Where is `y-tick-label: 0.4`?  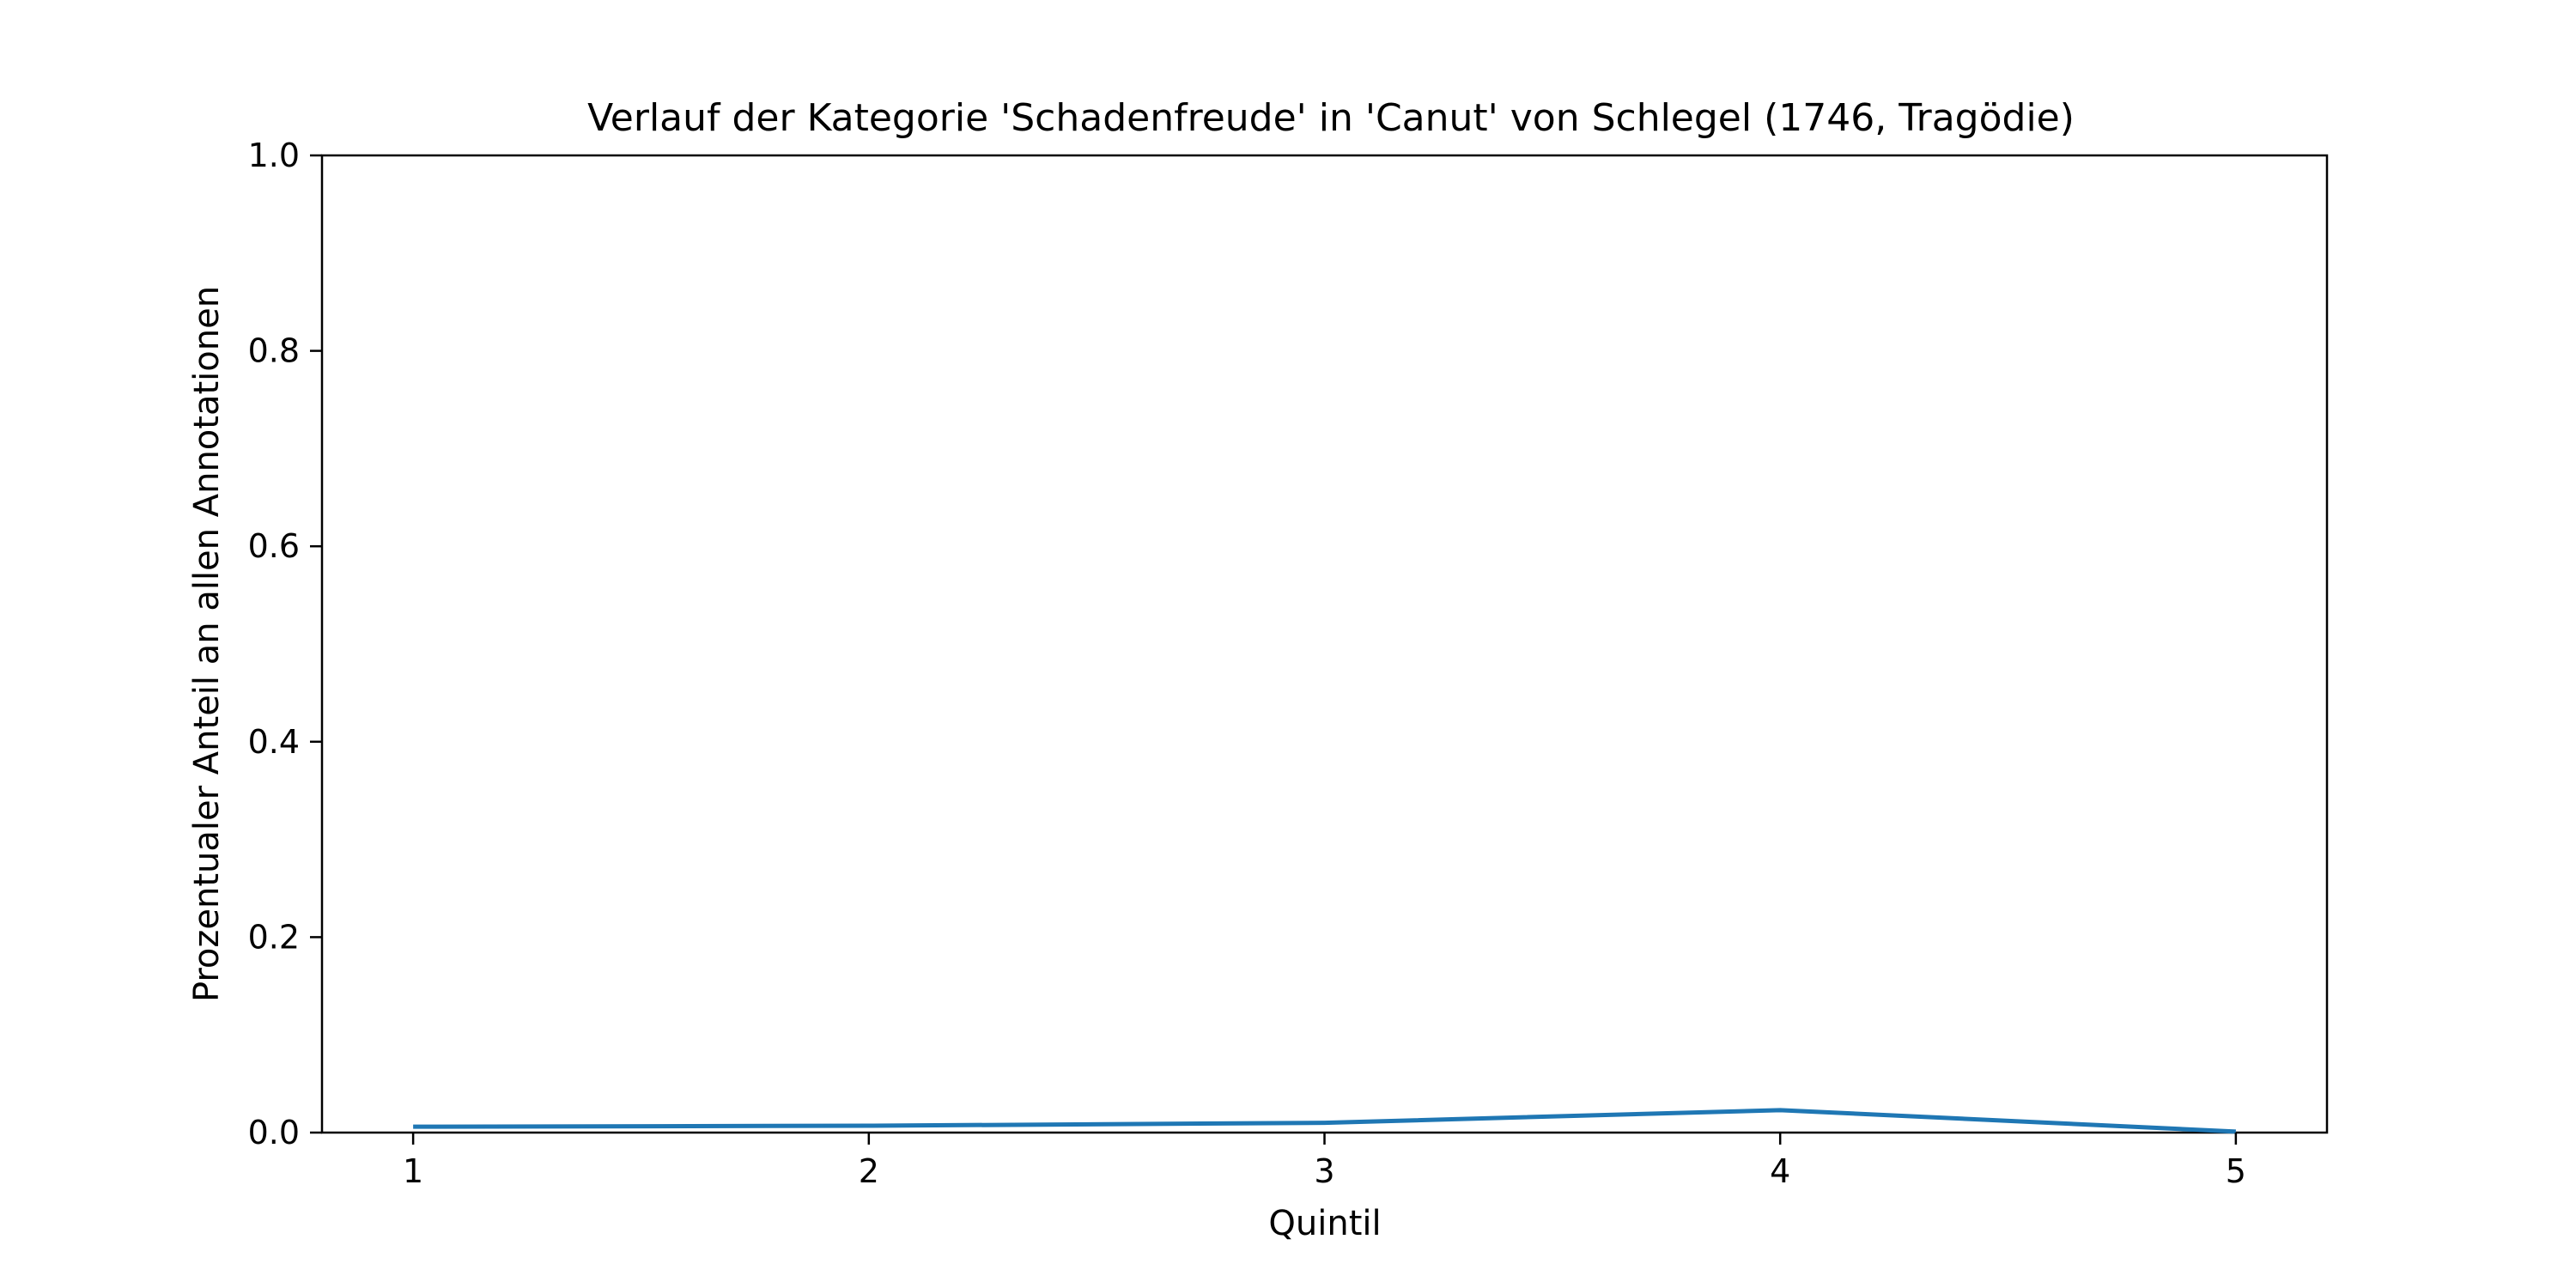 y-tick-label: 0.4 is located at coordinates (274, 742).